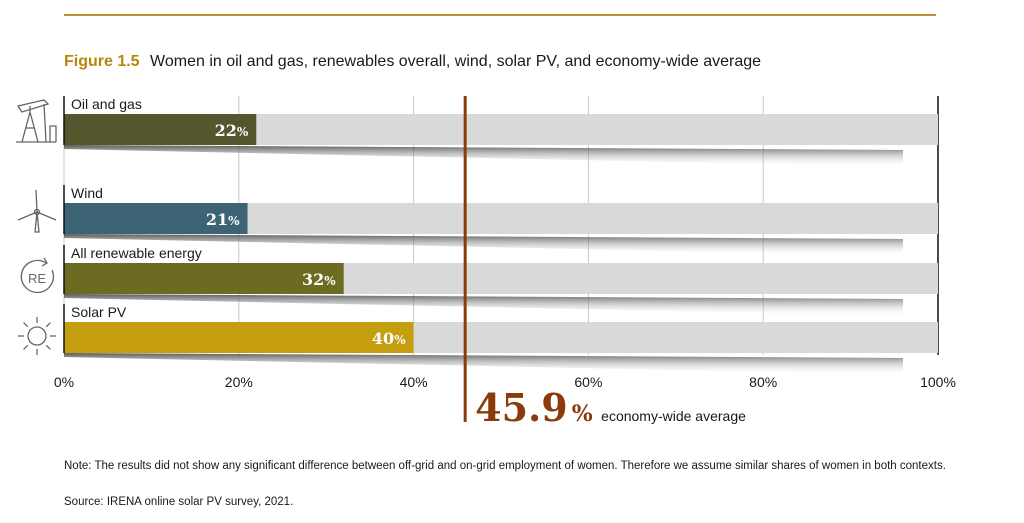  Describe the element at coordinates (673, 416) in the screenshot. I see `economy-average-text: economy-wide average` at that location.